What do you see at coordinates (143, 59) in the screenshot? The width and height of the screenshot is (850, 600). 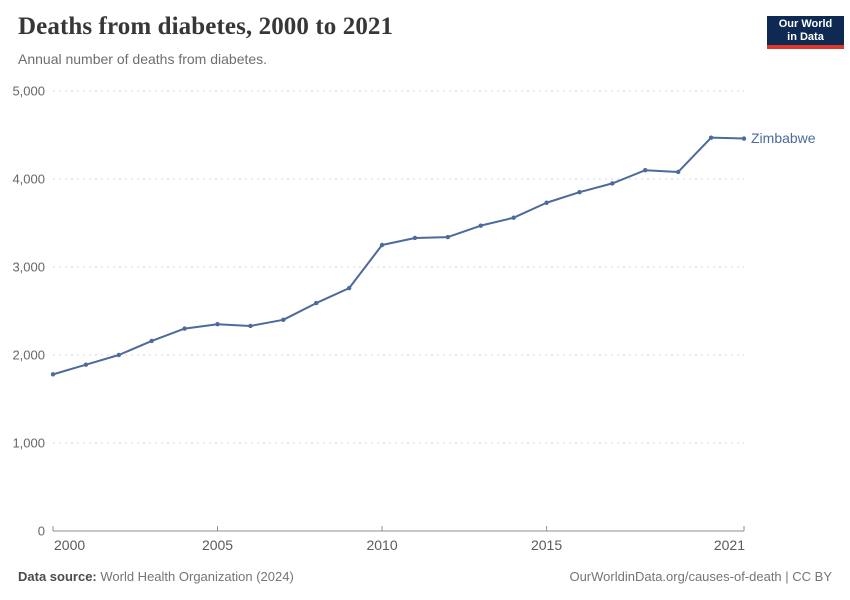 I see `chart-subtitle: Annual number of deaths from diabetes.` at bounding box center [143, 59].